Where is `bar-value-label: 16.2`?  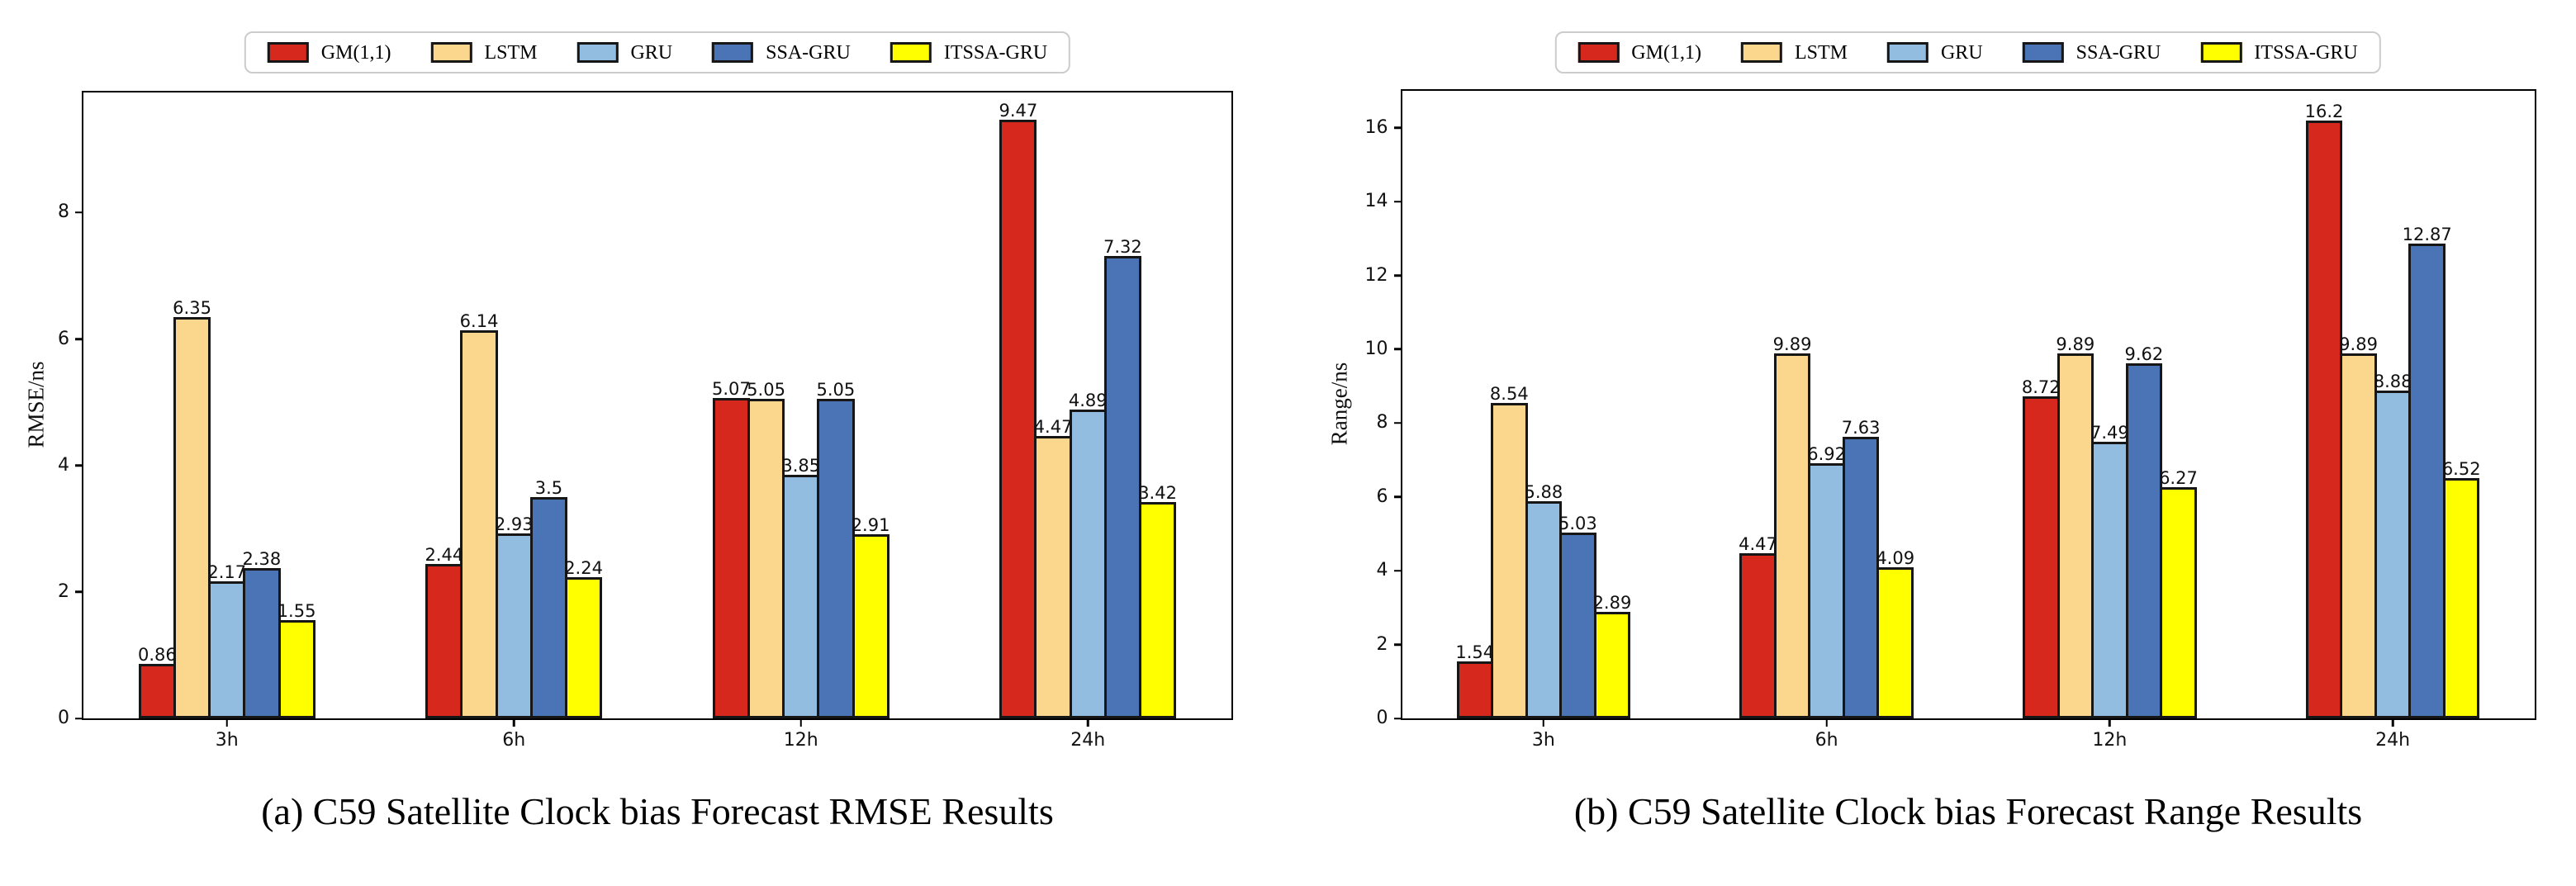
bar-value-label: 16.2 is located at coordinates (2324, 111).